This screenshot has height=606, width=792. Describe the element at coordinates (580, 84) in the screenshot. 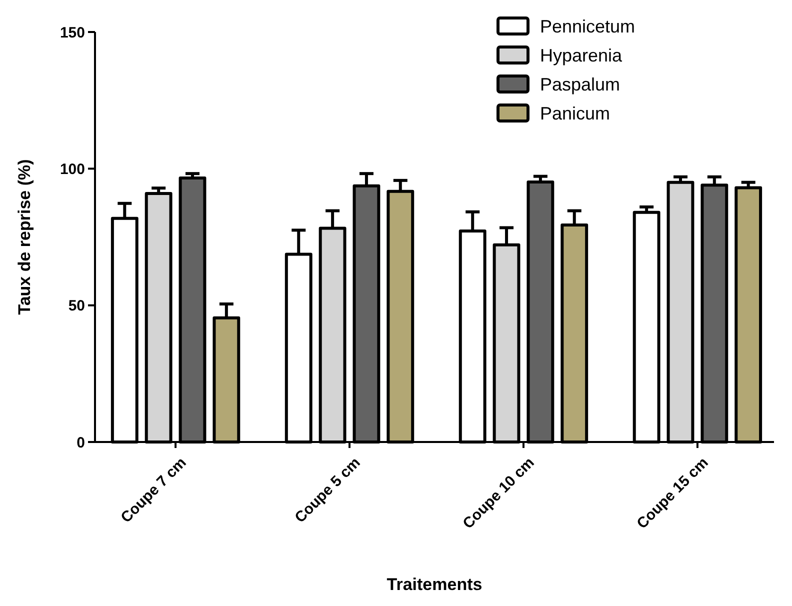

I see `legend-label: Paspalum` at that location.